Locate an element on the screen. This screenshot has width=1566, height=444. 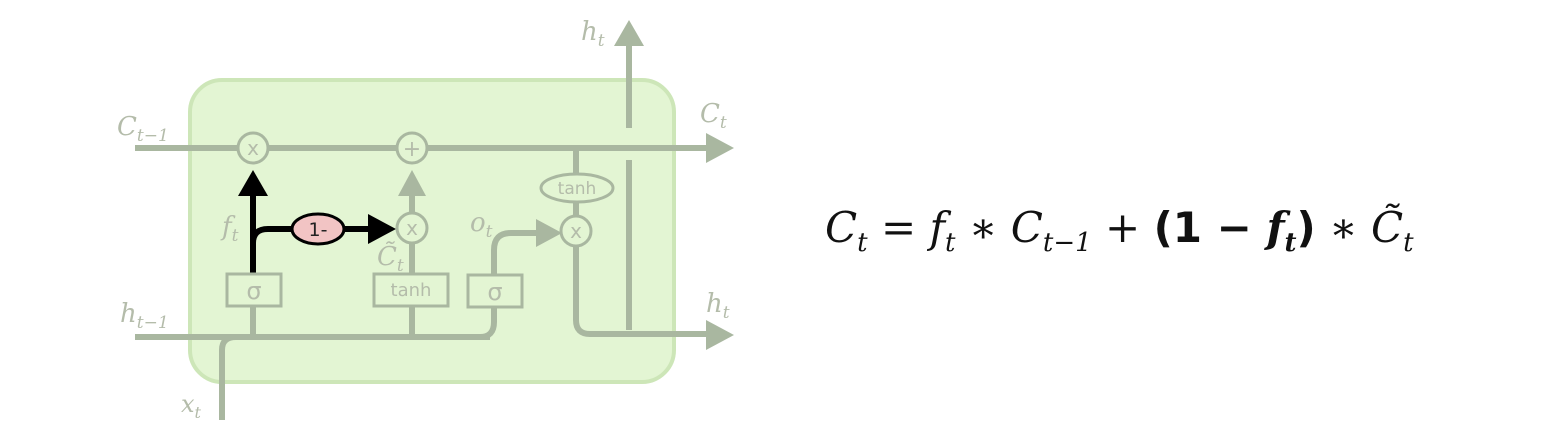
add-cell-op: + is located at coordinates (412, 148).